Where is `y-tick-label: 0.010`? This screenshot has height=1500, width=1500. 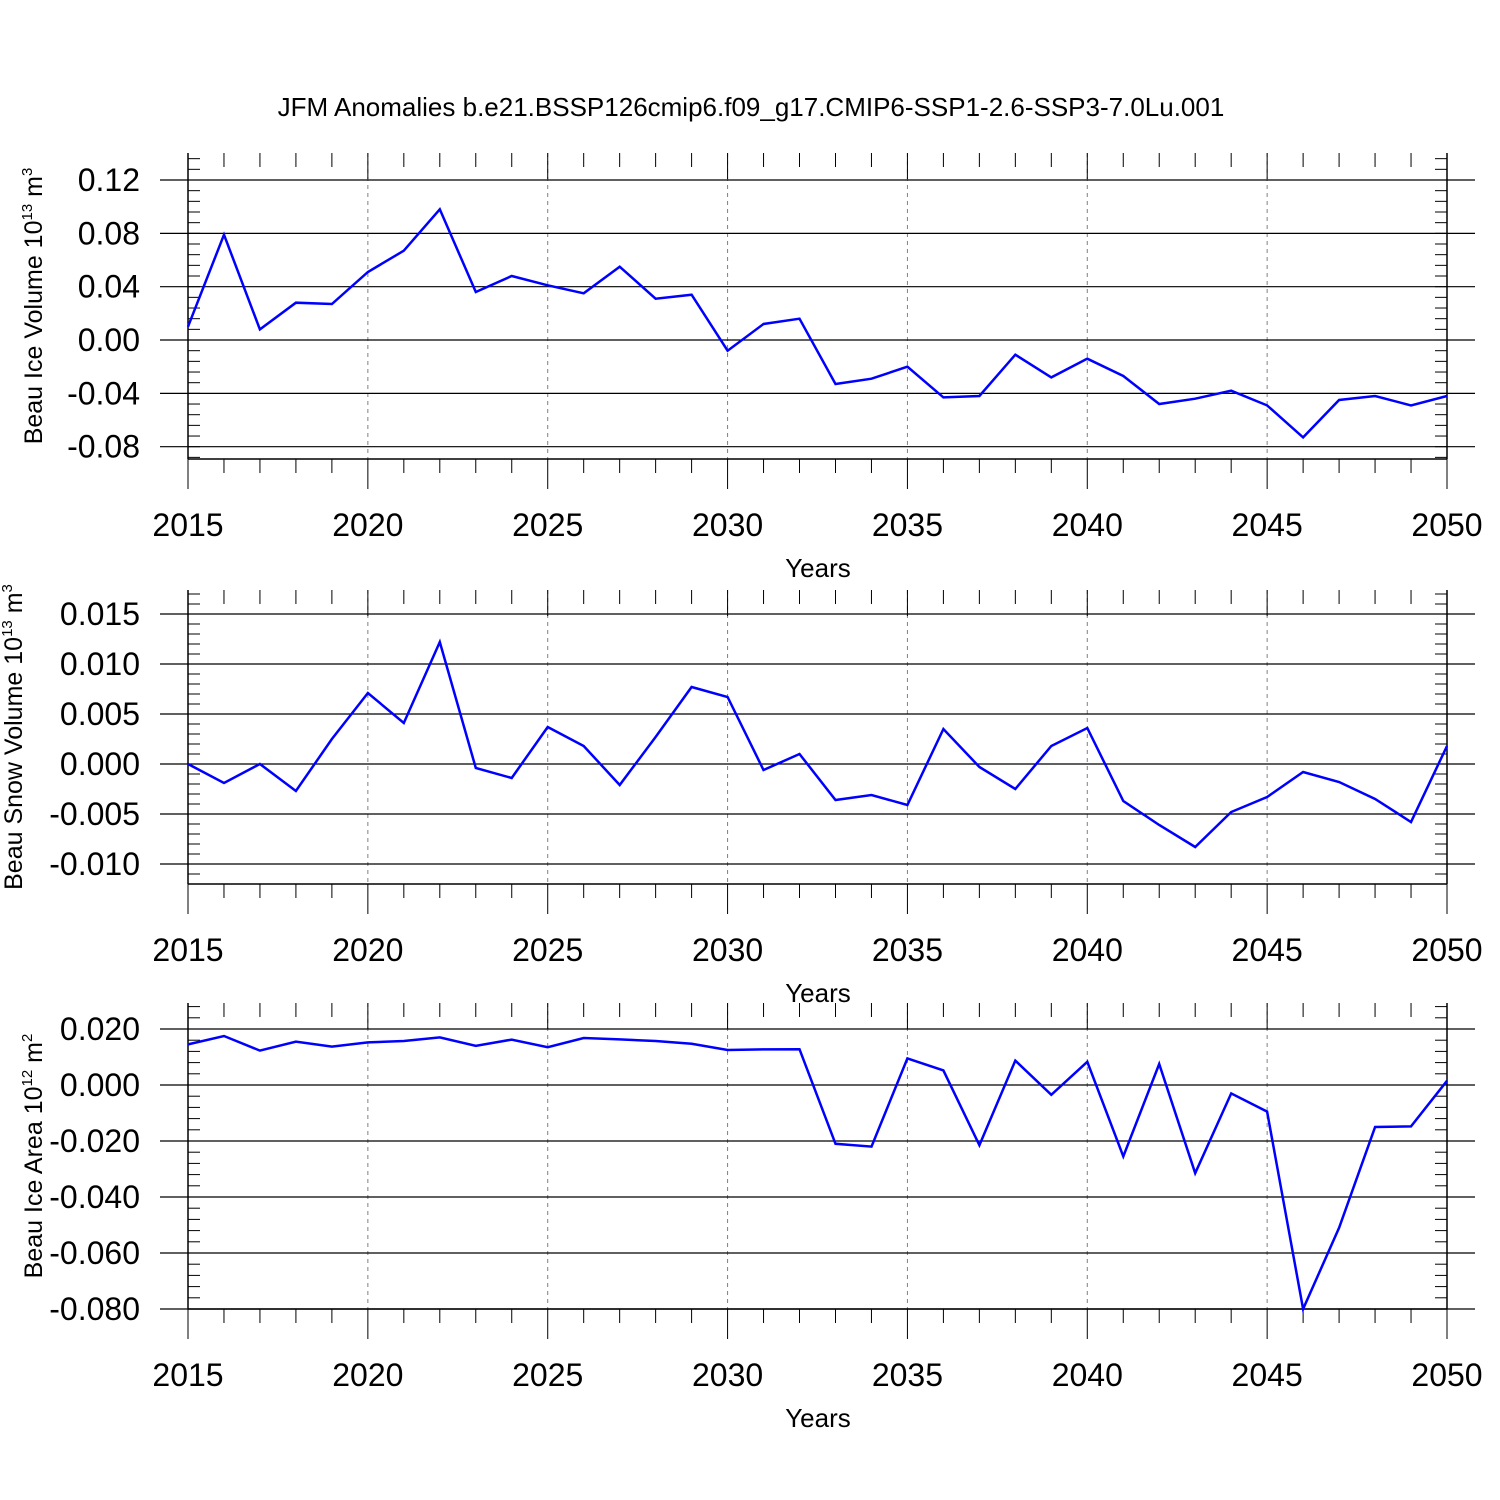 y-tick-label: 0.010 is located at coordinates (100, 664).